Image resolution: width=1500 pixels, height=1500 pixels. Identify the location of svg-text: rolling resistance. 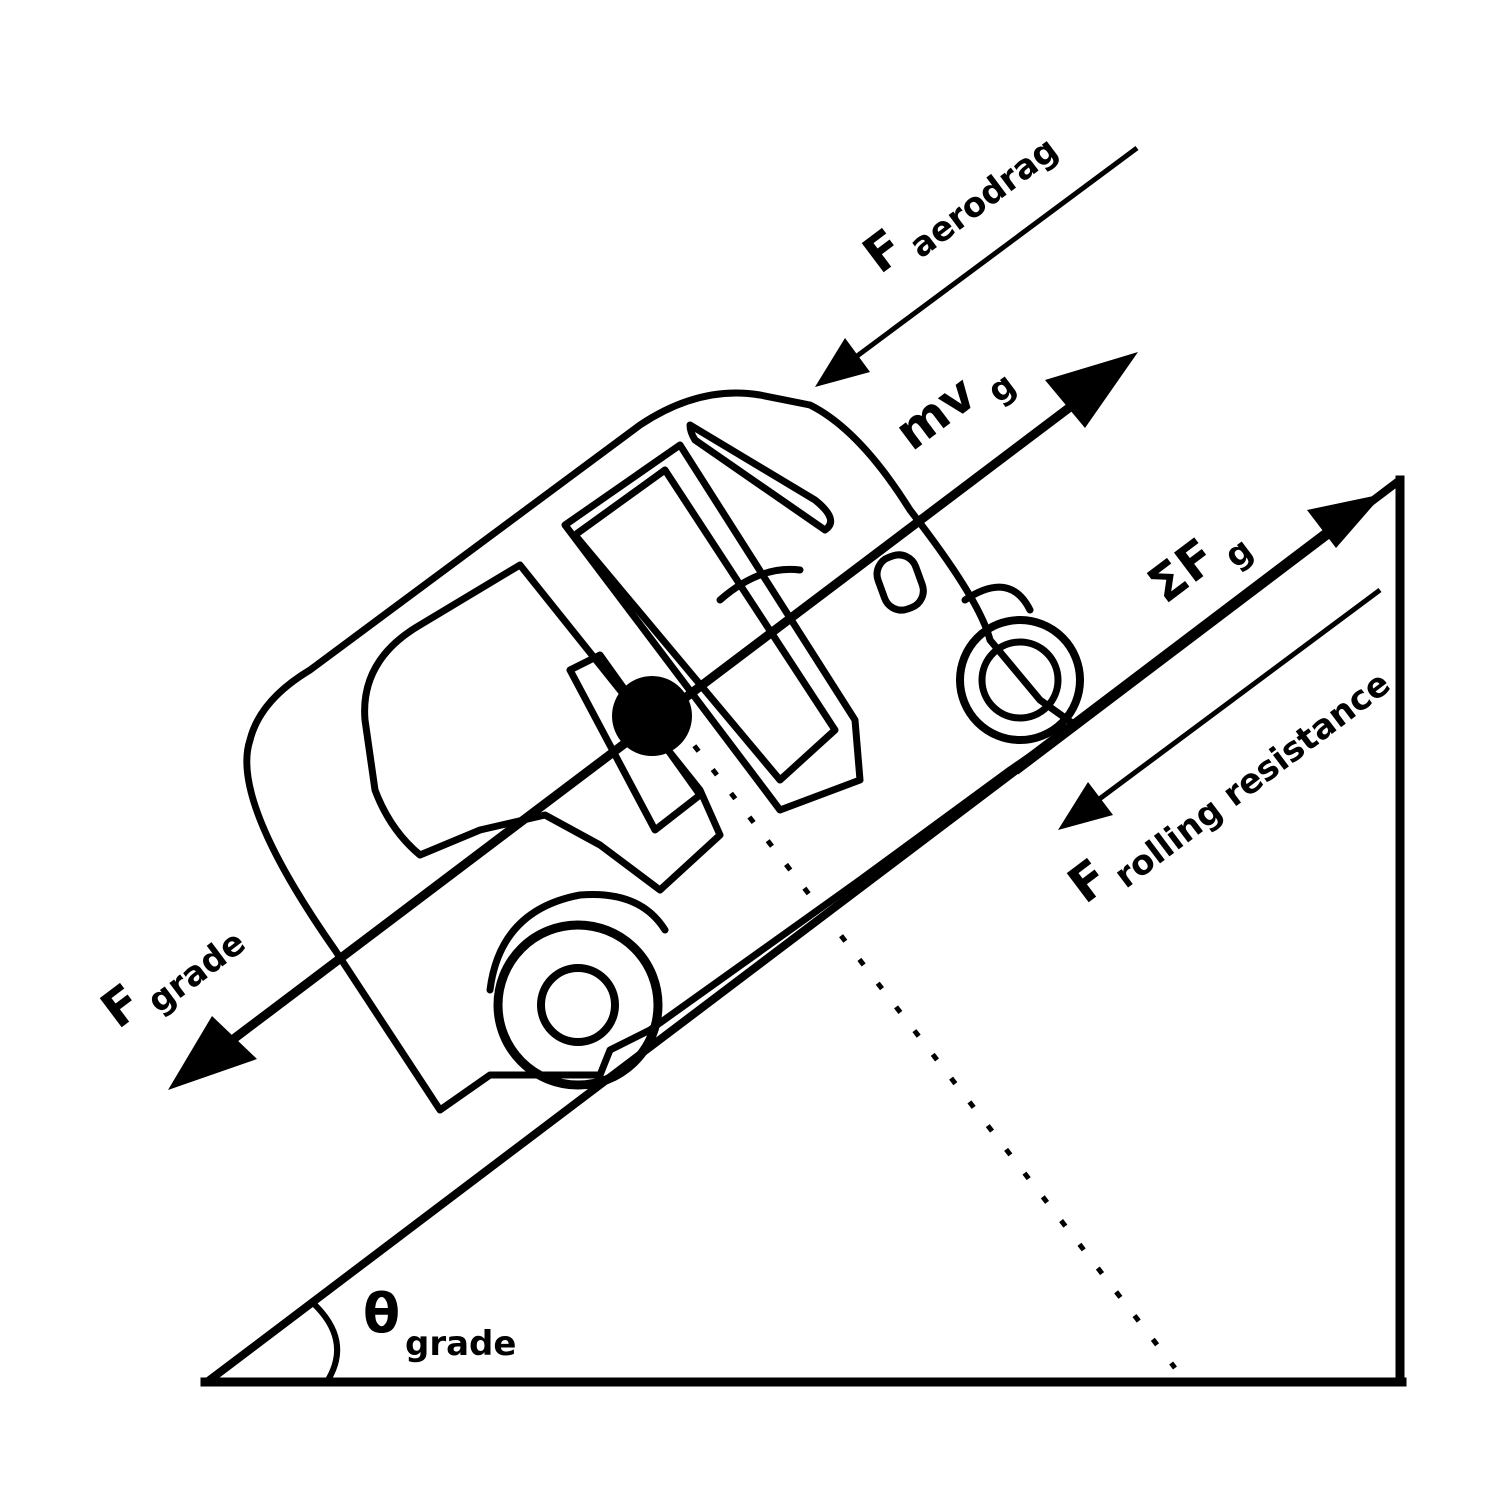
(1252, 780).